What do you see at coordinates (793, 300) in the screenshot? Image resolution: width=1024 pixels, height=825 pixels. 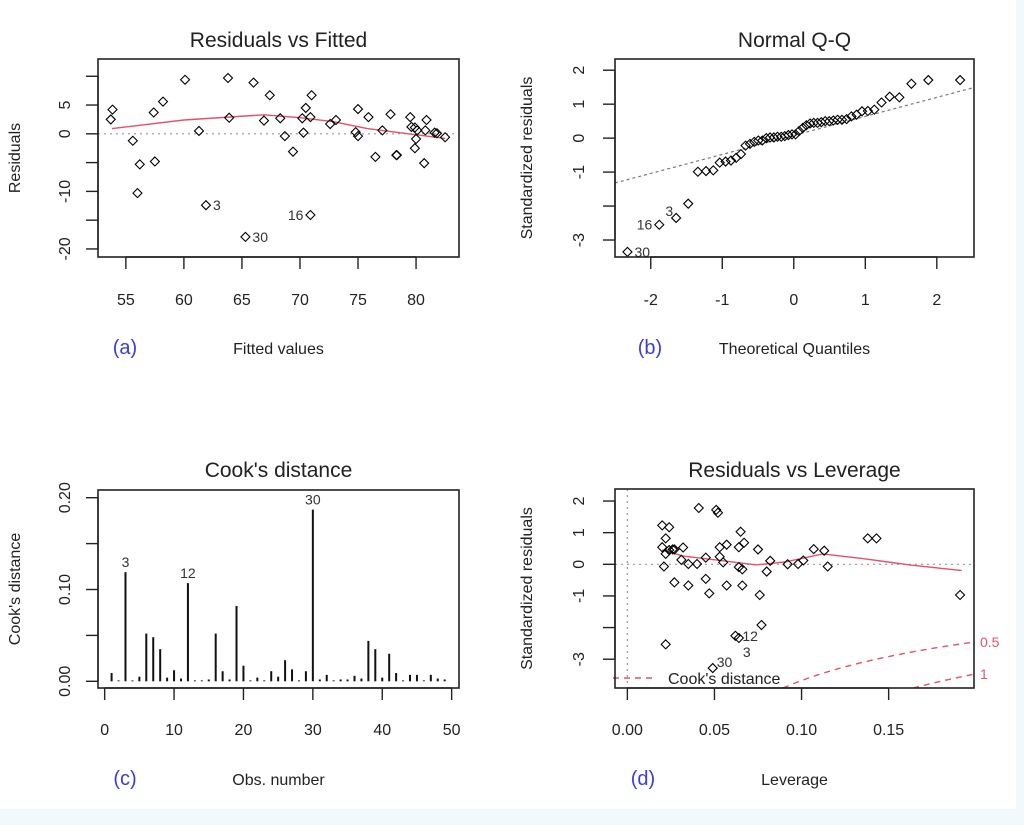 I see `x-tick-label: 0` at bounding box center [793, 300].